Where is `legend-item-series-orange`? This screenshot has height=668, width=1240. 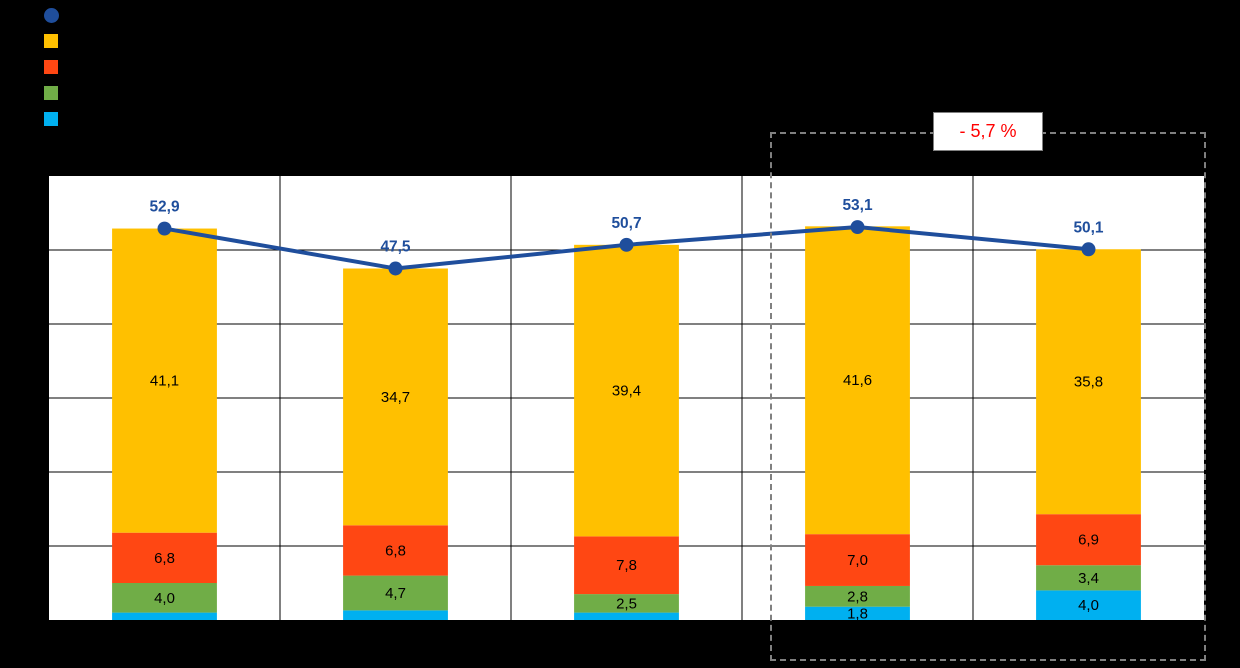
legend-item-series-orange is located at coordinates (51, 41).